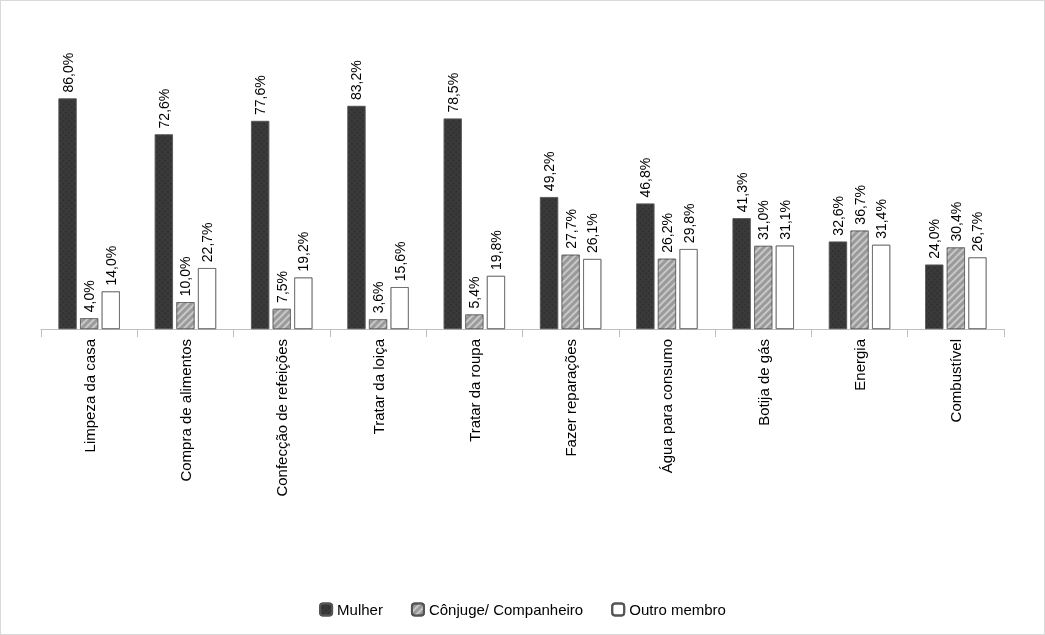 This screenshot has width=1045, height=635. Describe the element at coordinates (955, 221) in the screenshot. I see `data-label: 30,4%` at that location.